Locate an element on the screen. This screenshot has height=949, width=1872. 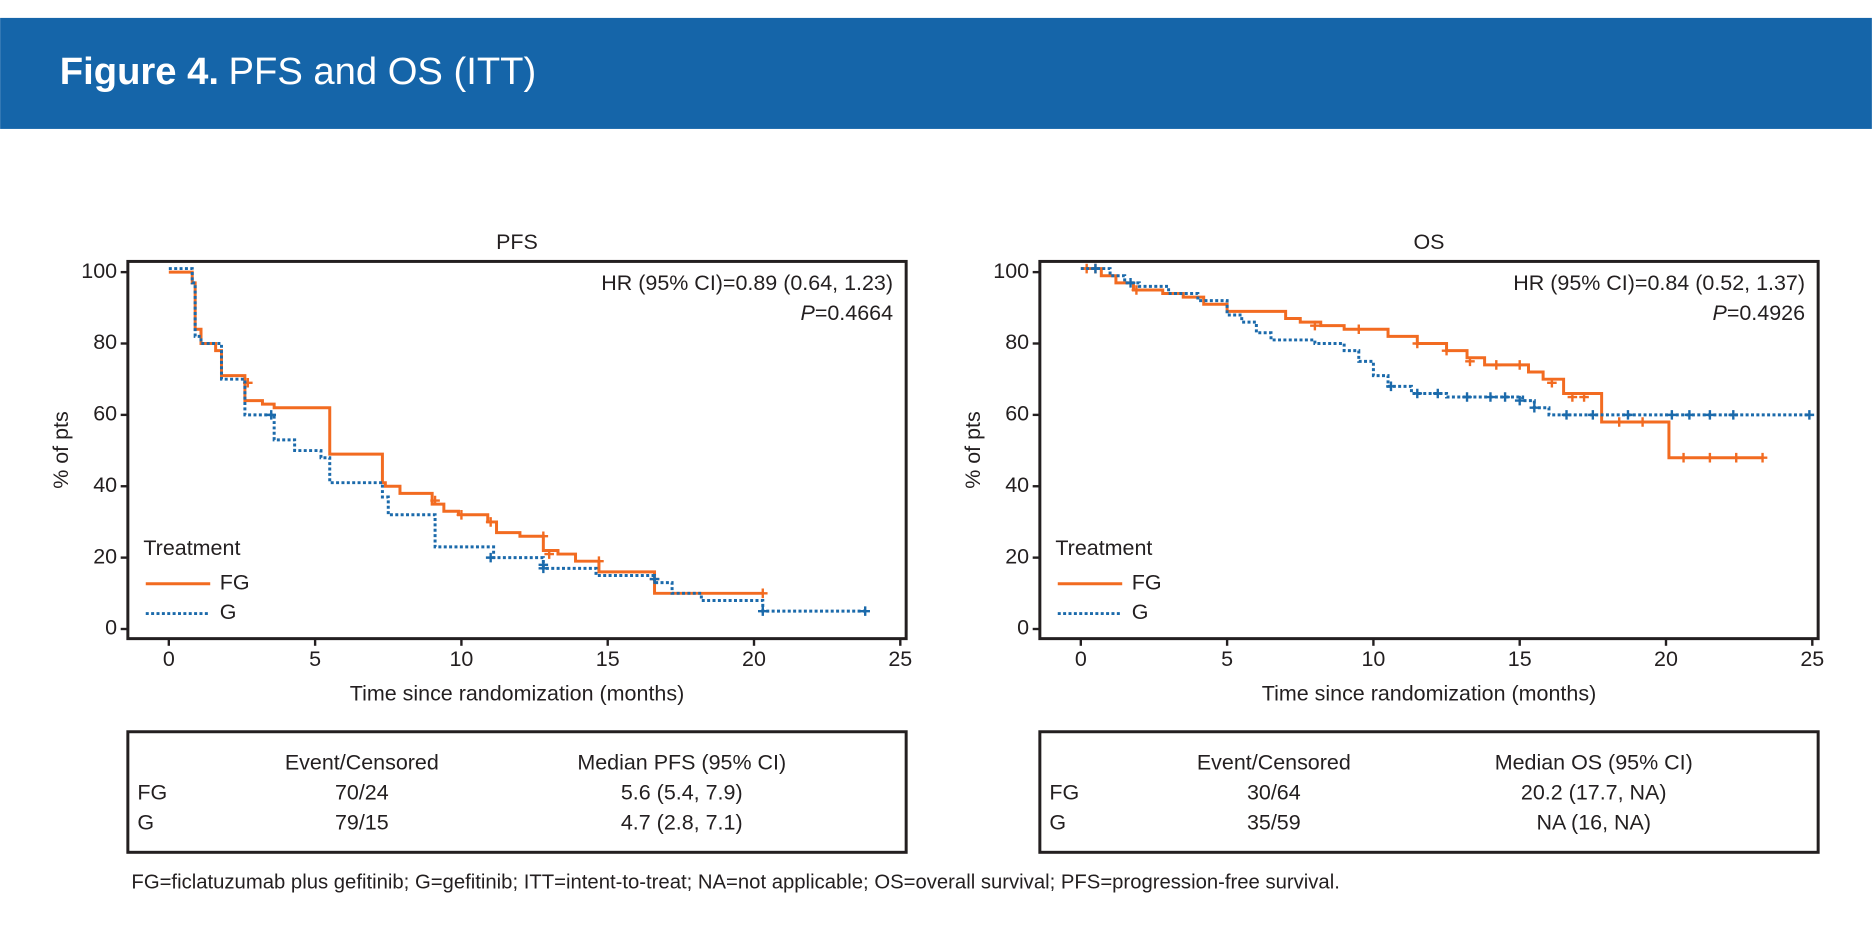
table-cell: 35/59 is located at coordinates (1274, 822).